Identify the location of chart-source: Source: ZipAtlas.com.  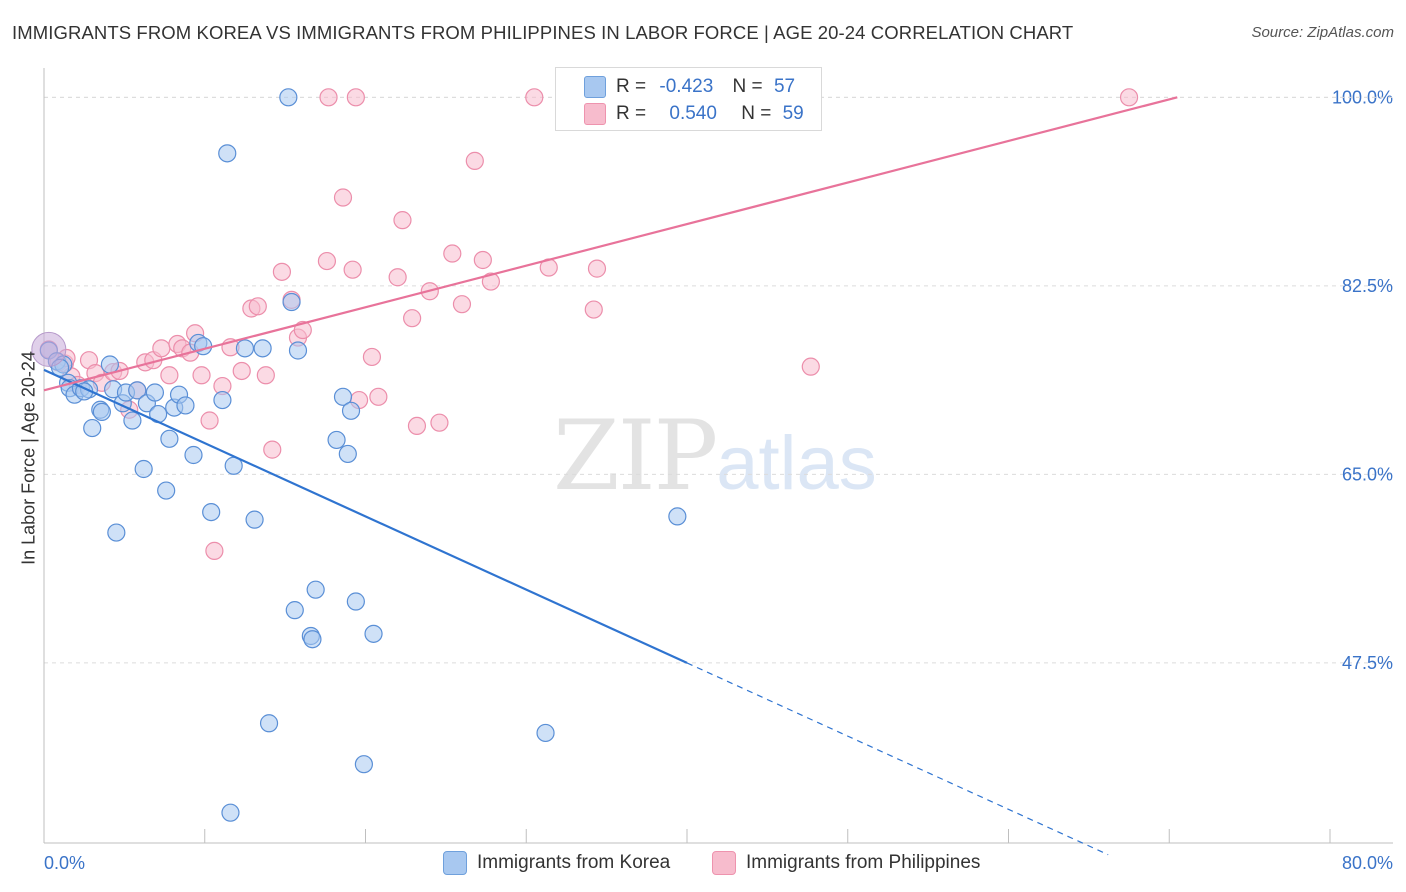
(1322, 32).